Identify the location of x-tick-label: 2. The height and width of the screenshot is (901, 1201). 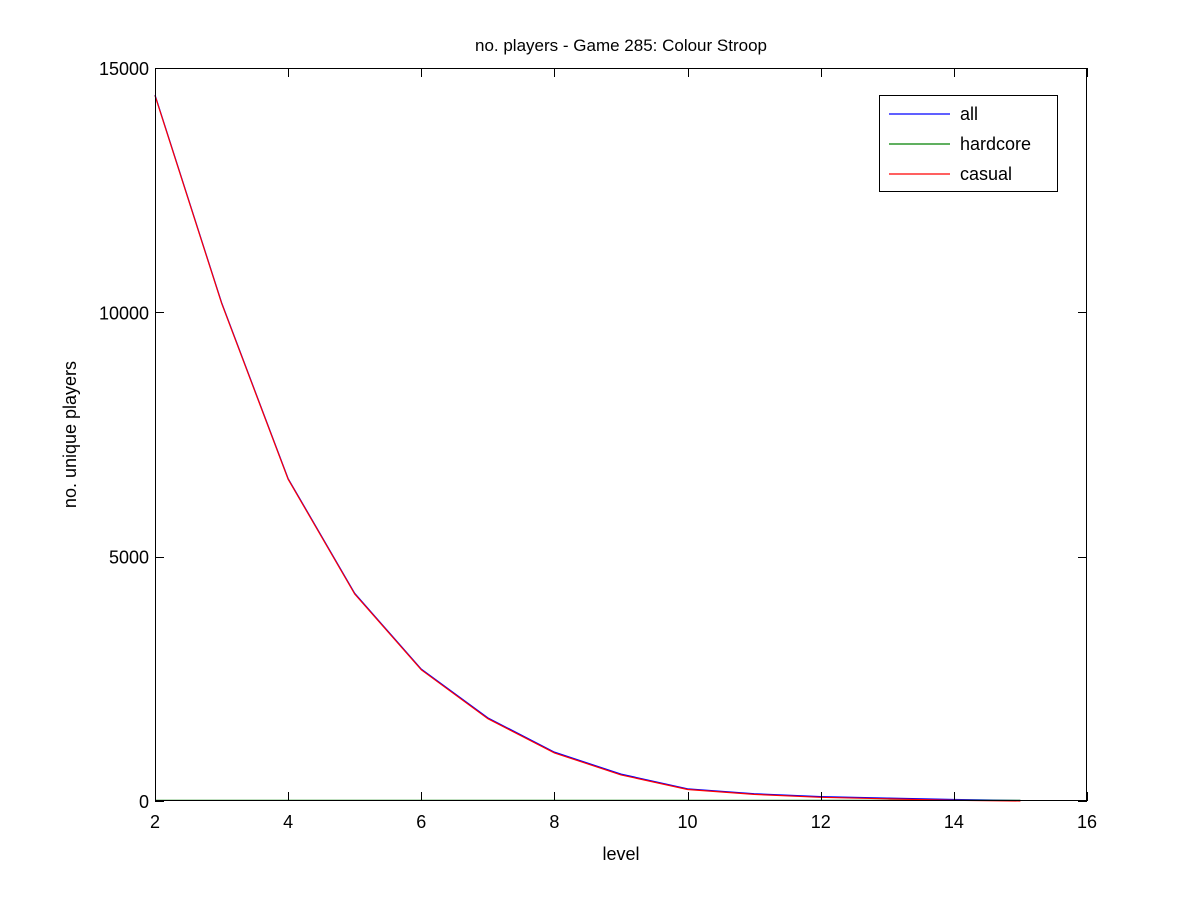
(155, 822).